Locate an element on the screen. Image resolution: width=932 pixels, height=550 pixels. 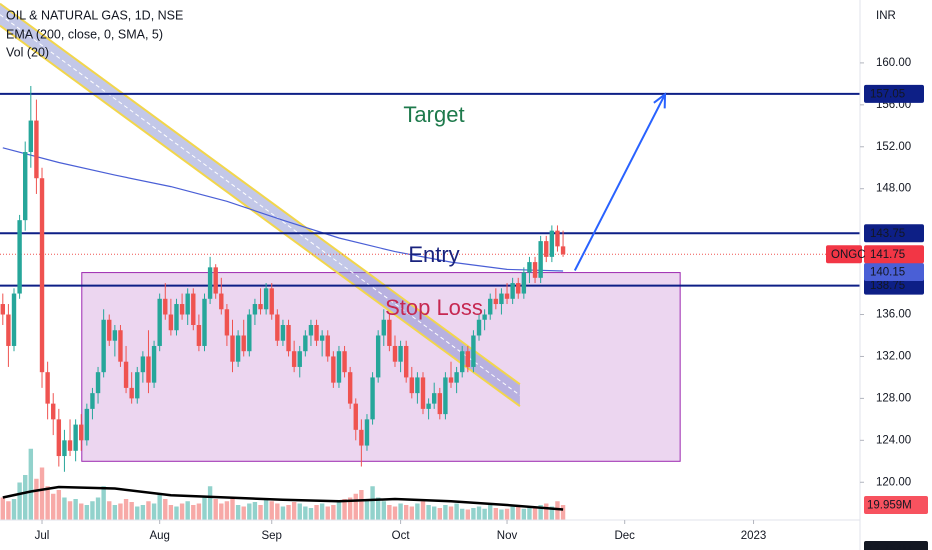
target-note: Target is located at coordinates (433, 114).